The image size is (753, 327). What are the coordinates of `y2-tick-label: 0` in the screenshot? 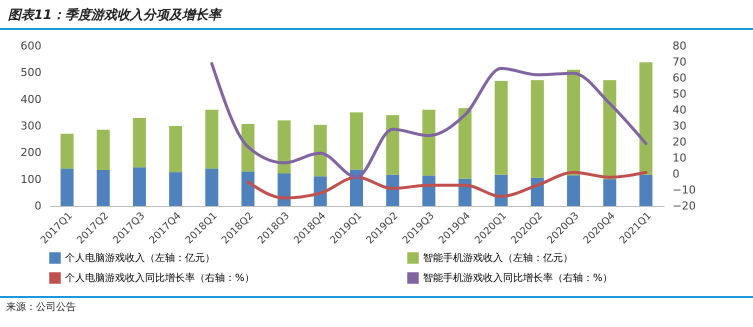 It's located at (676, 174).